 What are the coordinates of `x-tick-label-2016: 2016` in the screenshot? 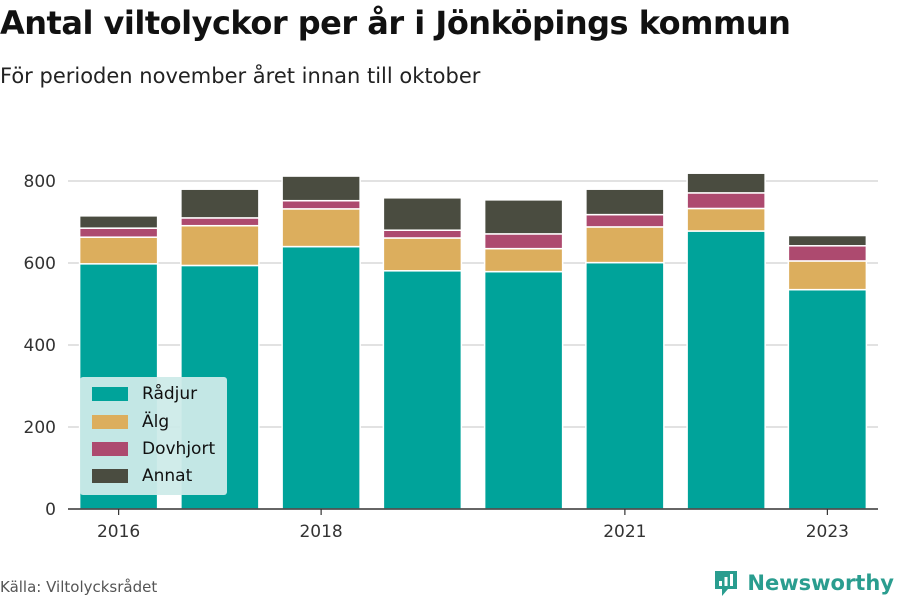 It's located at (118, 532).